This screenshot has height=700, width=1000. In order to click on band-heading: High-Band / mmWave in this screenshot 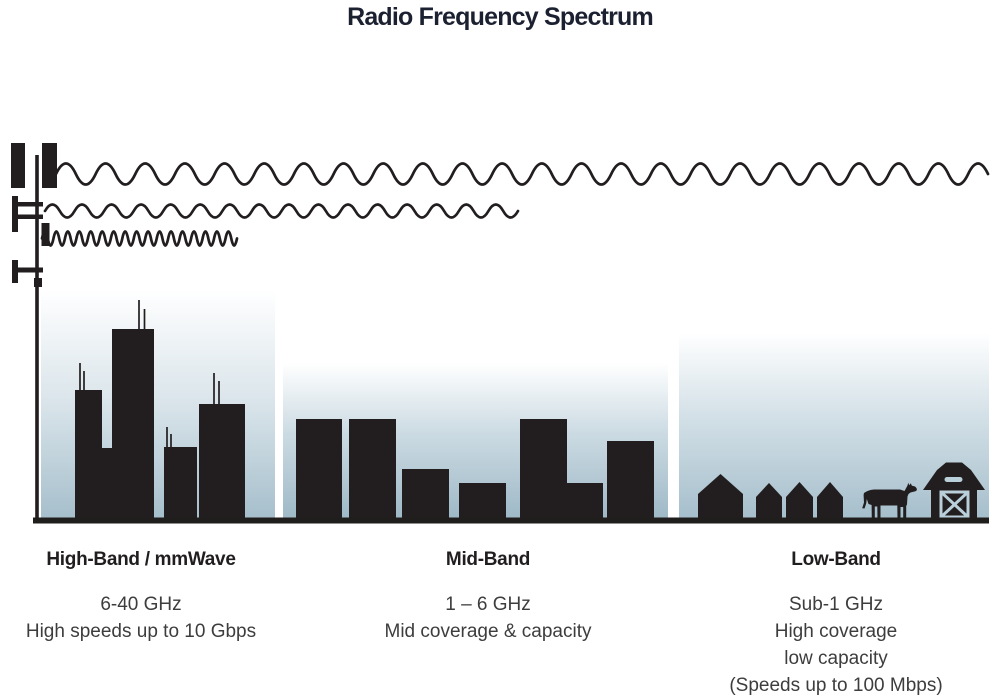, I will do `click(141, 559)`.